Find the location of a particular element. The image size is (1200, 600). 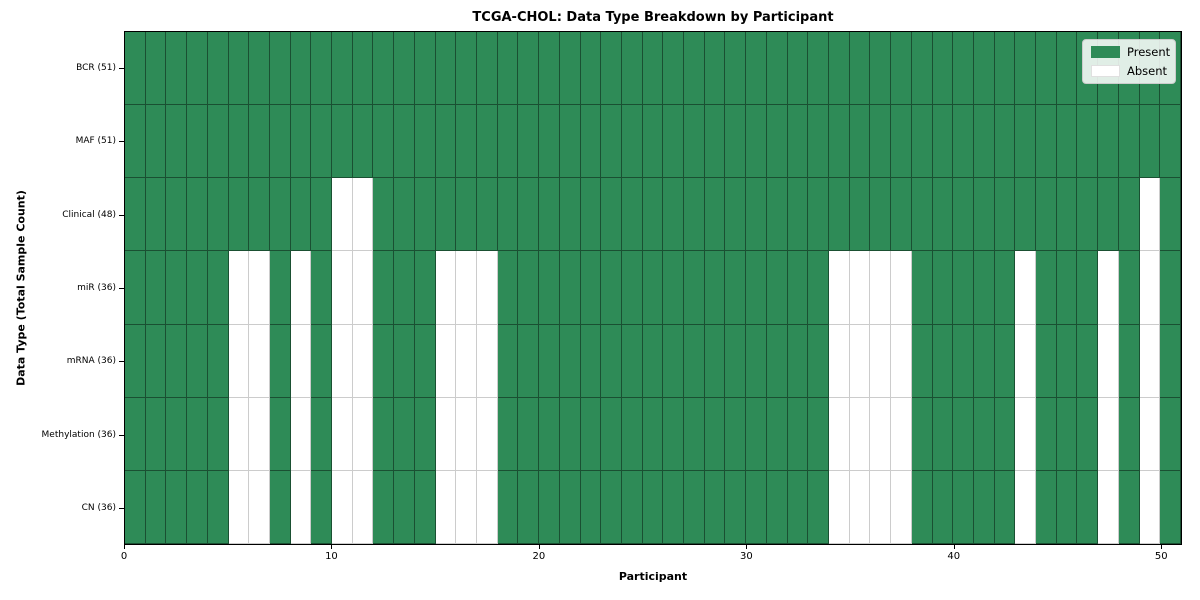

y-tick-label: miR (36) is located at coordinates (96, 288).